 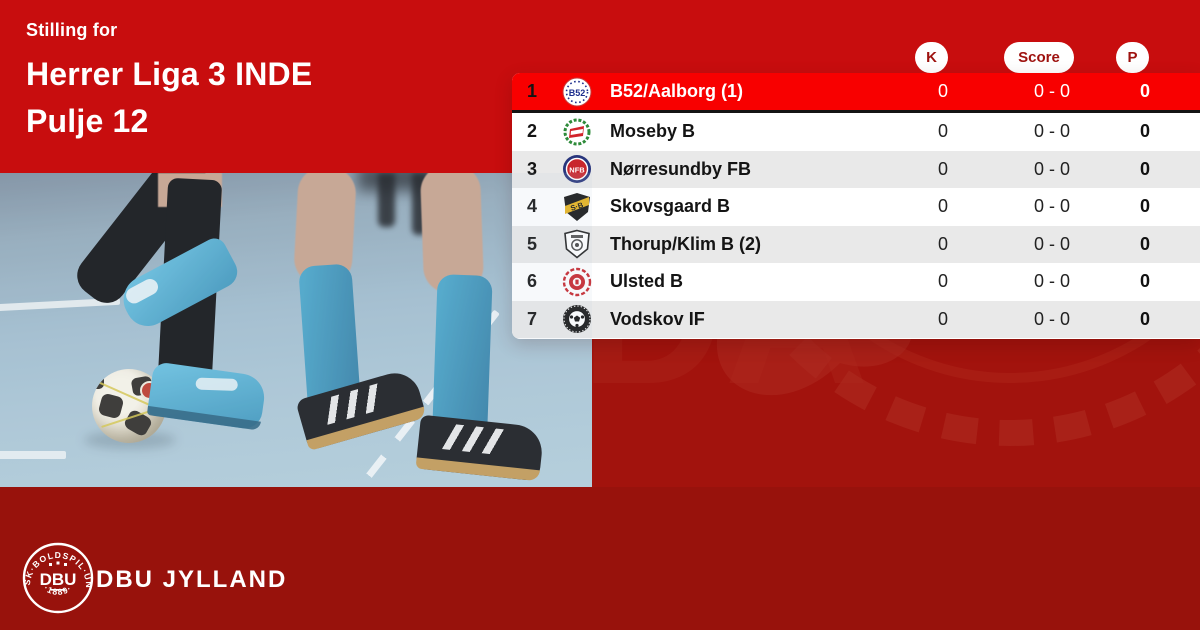 What do you see at coordinates (531, 91) in the screenshot?
I see `position-number: 1` at bounding box center [531, 91].